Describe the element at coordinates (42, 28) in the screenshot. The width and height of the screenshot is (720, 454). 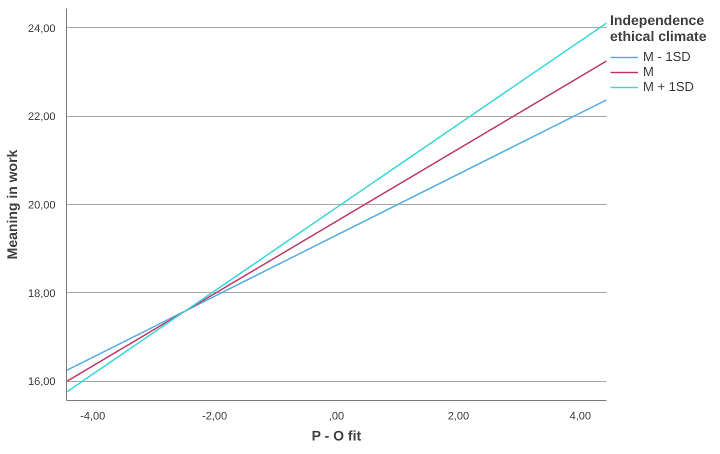
I see `y-tick-label: 24,00` at that location.